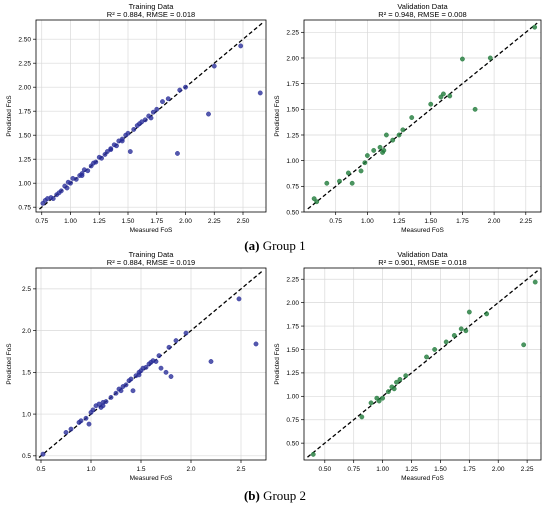 The height and width of the screenshot is (508, 550). Describe the element at coordinates (399, 221) in the screenshot. I see `x-tick-label: 1.25` at that location.